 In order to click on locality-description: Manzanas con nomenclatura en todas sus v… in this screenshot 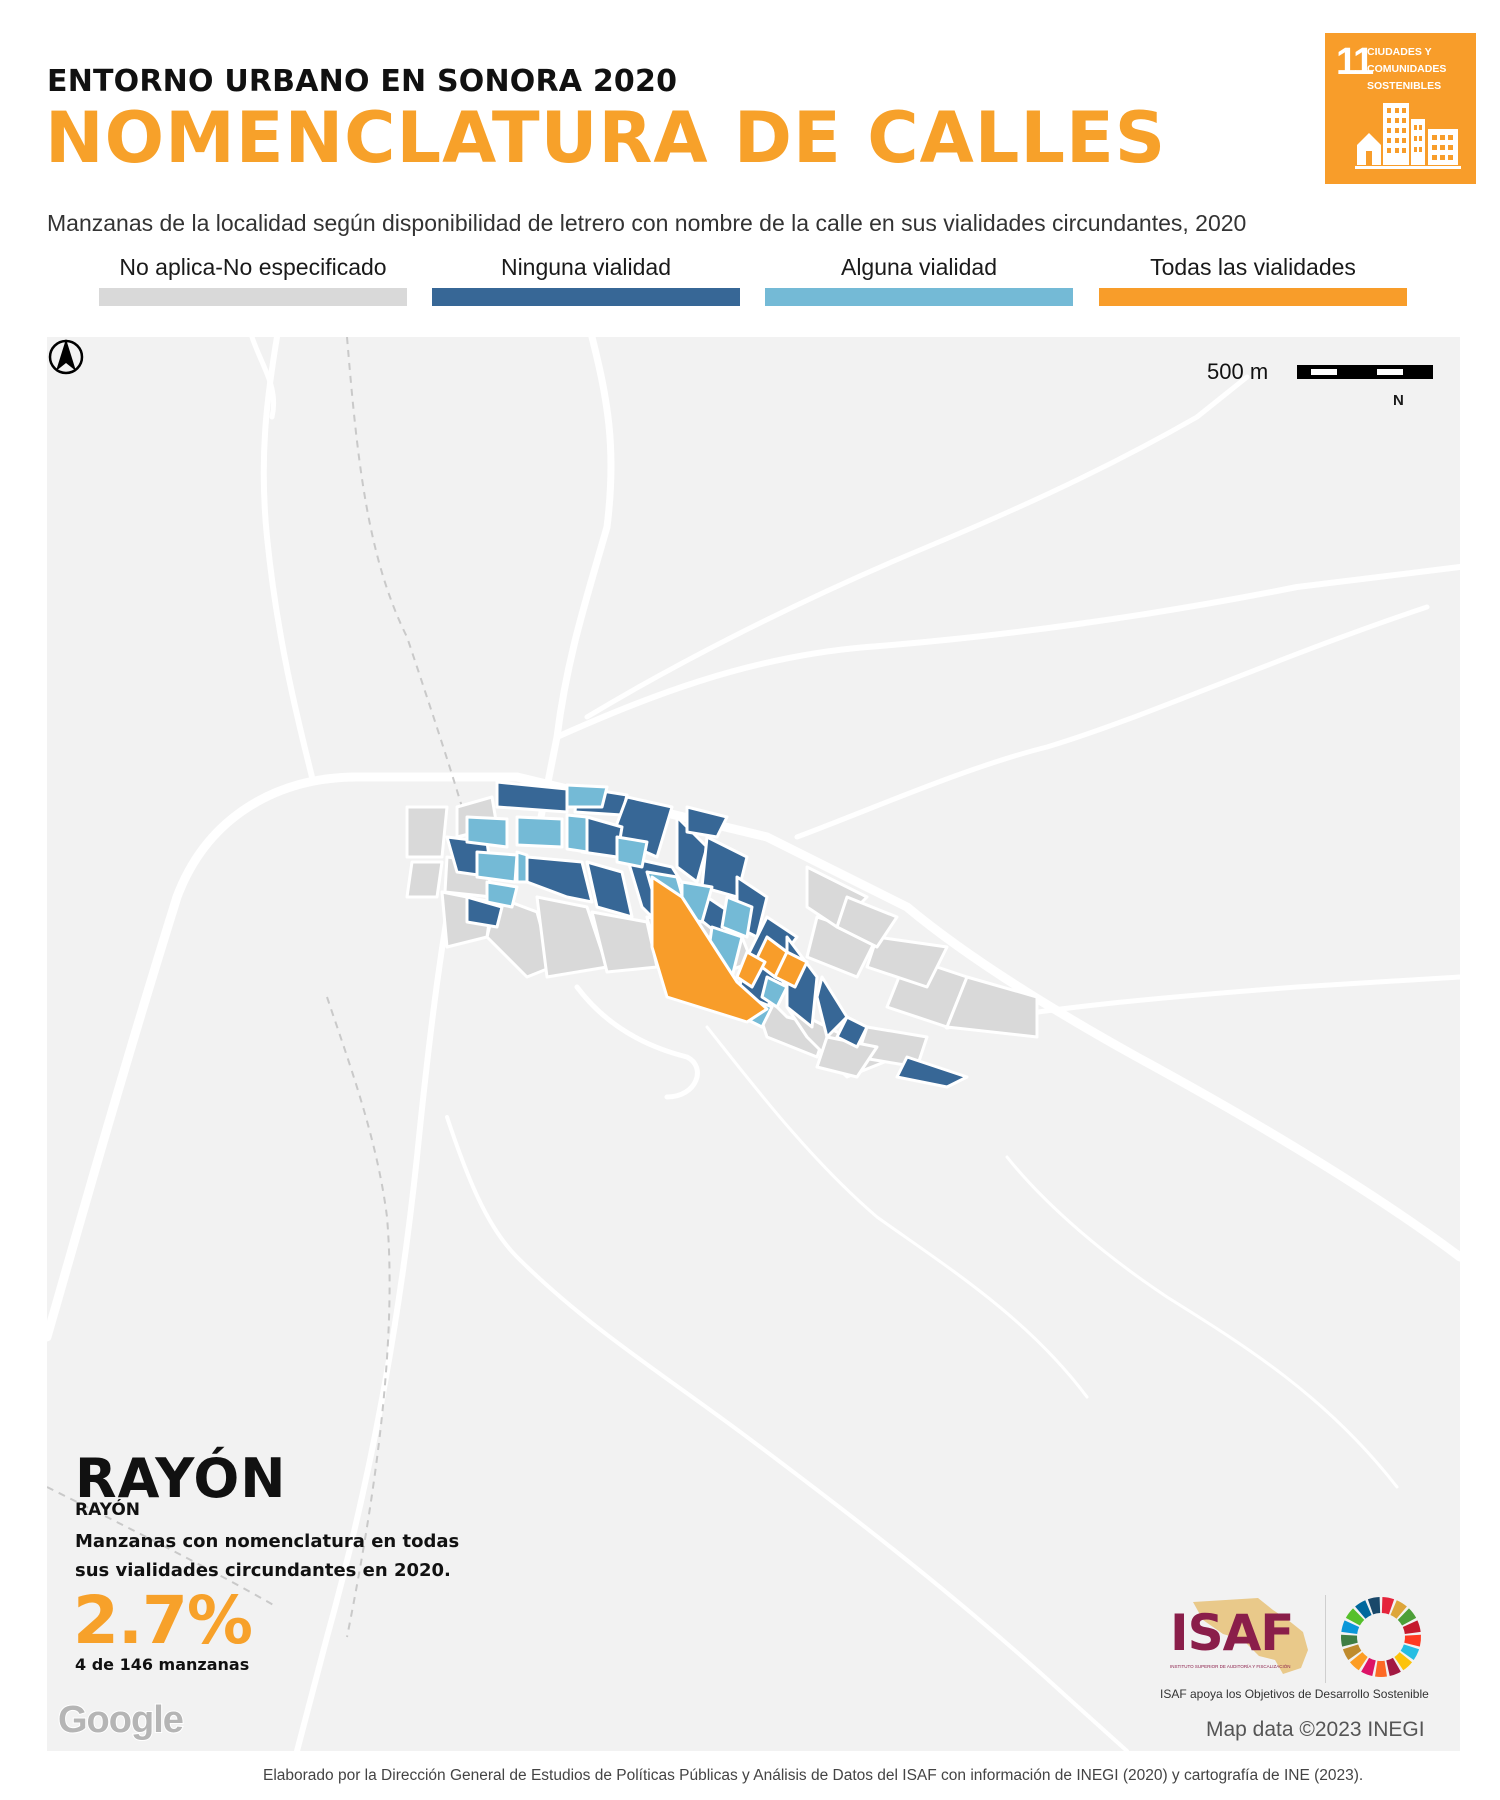, I will do `click(267, 1556)`.